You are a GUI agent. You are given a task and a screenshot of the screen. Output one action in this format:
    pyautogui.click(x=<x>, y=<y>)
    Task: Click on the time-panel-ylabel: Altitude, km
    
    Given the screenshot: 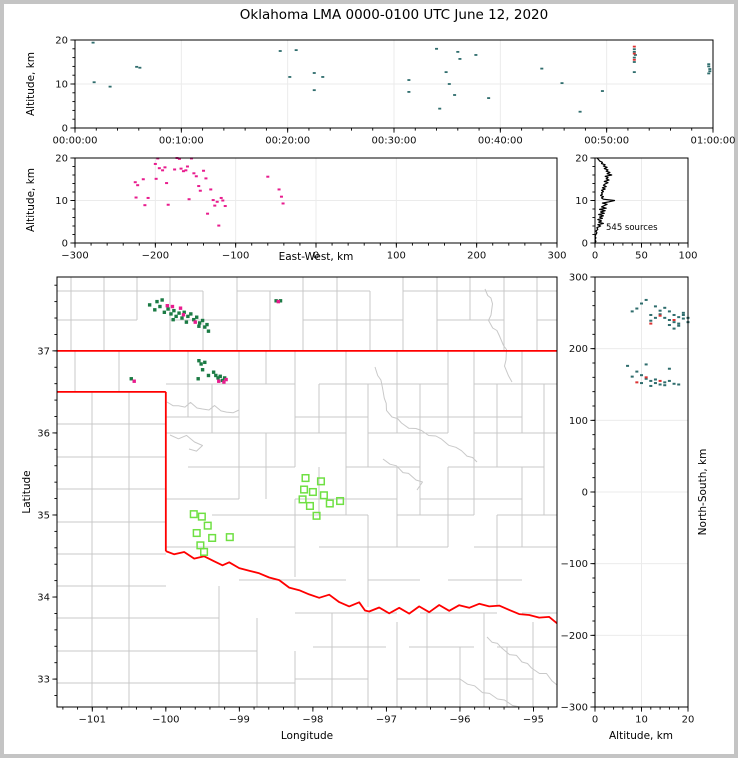 What is the action you would take?
    pyautogui.click(x=31, y=84)
    